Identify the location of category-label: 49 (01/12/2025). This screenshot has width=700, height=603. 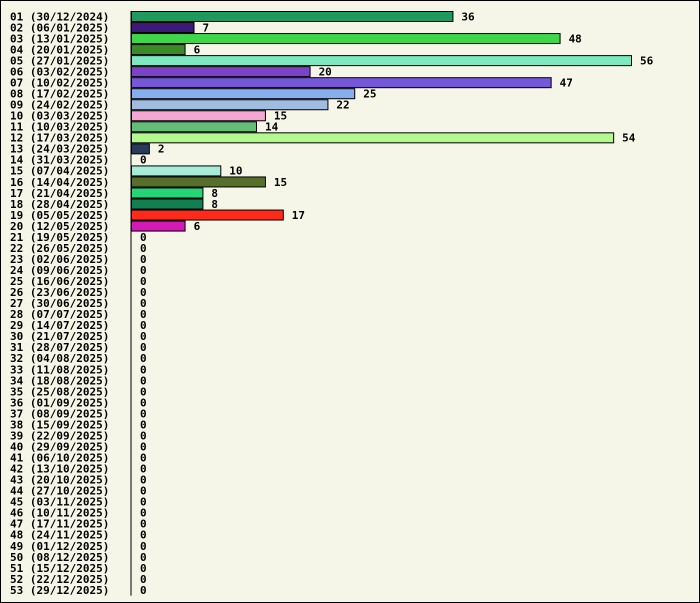
(59, 546).